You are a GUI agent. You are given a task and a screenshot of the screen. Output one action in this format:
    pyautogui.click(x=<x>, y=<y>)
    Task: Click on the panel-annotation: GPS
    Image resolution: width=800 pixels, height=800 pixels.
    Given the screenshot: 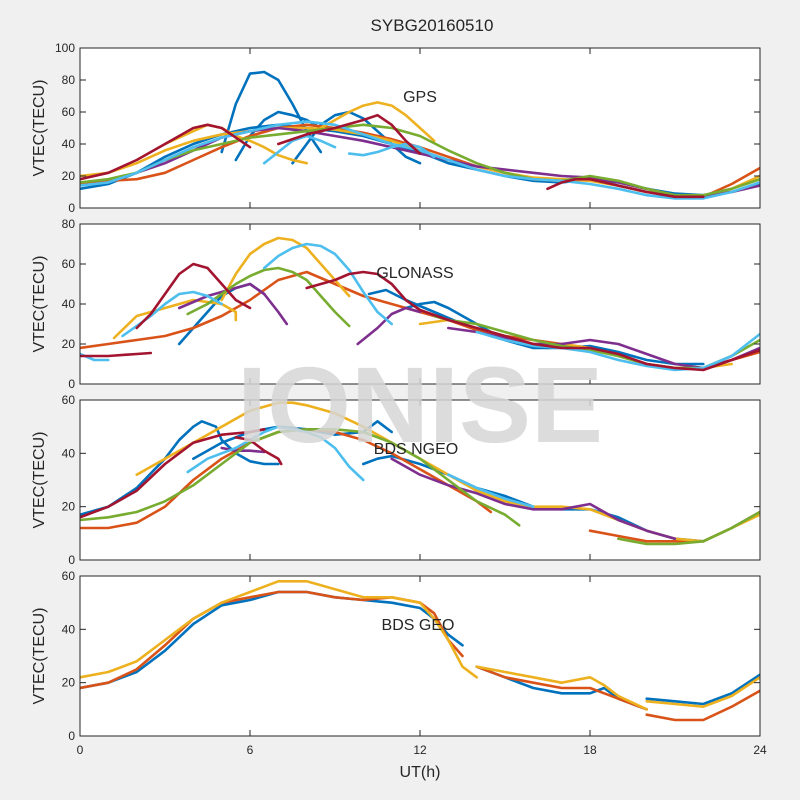 What is the action you would take?
    pyautogui.click(x=420, y=97)
    